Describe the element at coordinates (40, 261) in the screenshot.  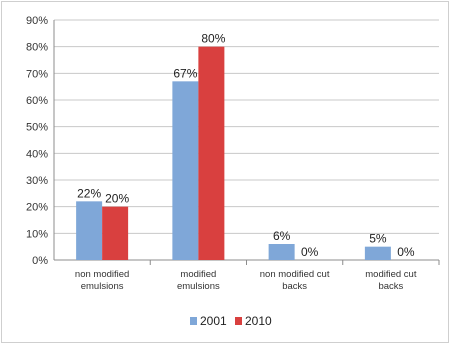
I see `y-tick-label: 0%` at that location.